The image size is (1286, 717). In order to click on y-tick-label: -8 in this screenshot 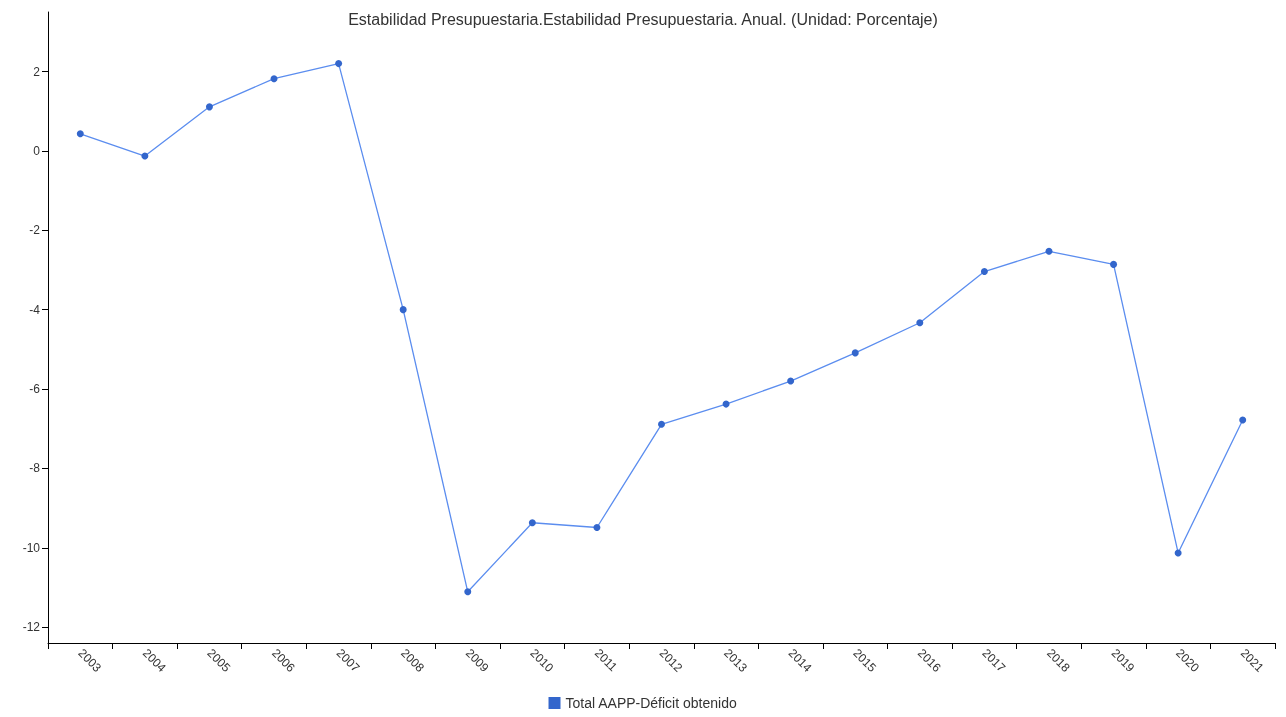, I will do `click(35, 468)`.